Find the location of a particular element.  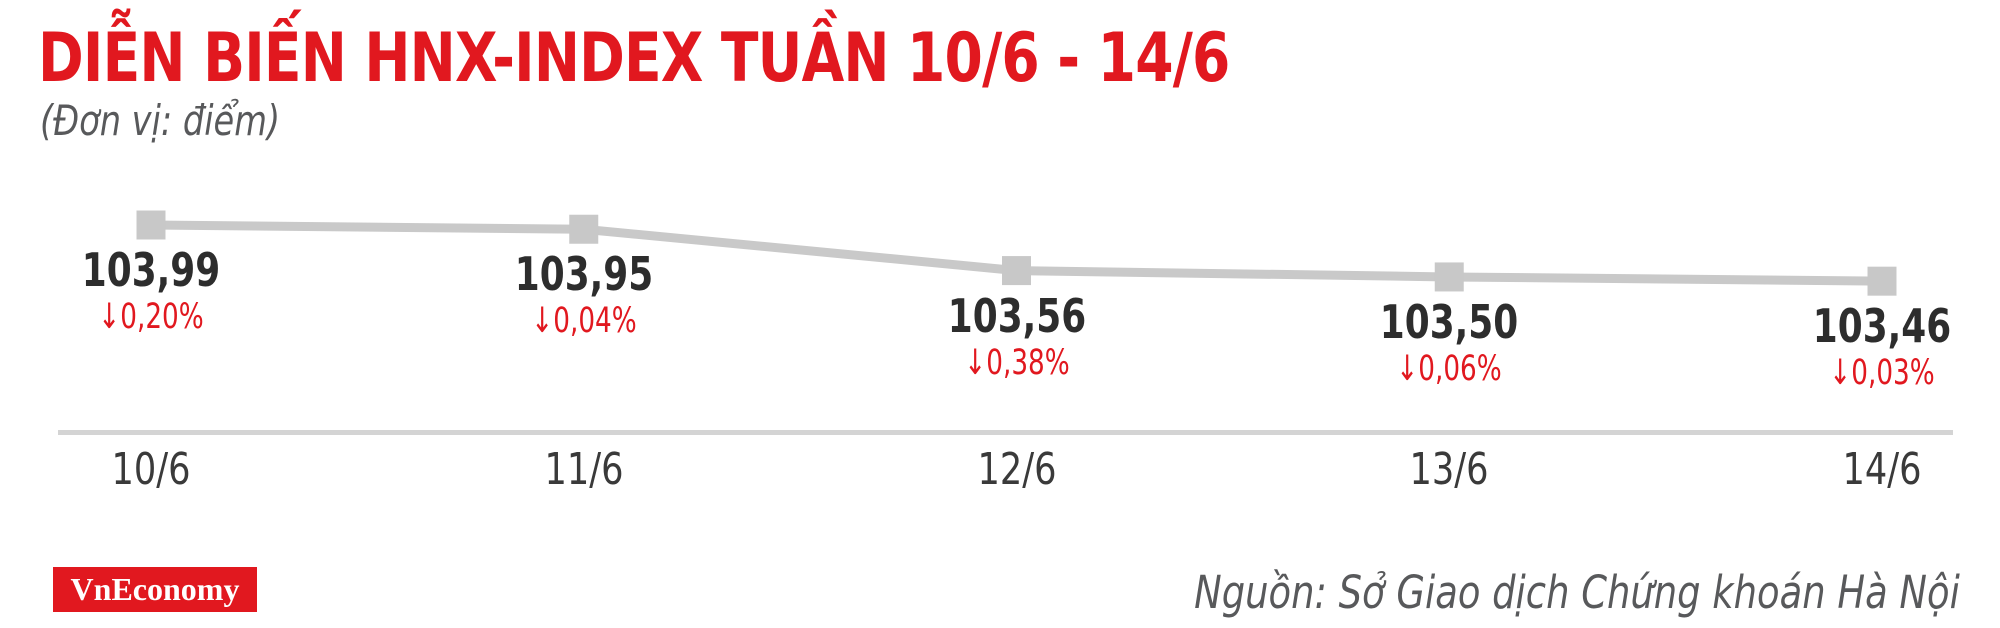

point-value-label: 103,50 is located at coordinates (1449, 321).